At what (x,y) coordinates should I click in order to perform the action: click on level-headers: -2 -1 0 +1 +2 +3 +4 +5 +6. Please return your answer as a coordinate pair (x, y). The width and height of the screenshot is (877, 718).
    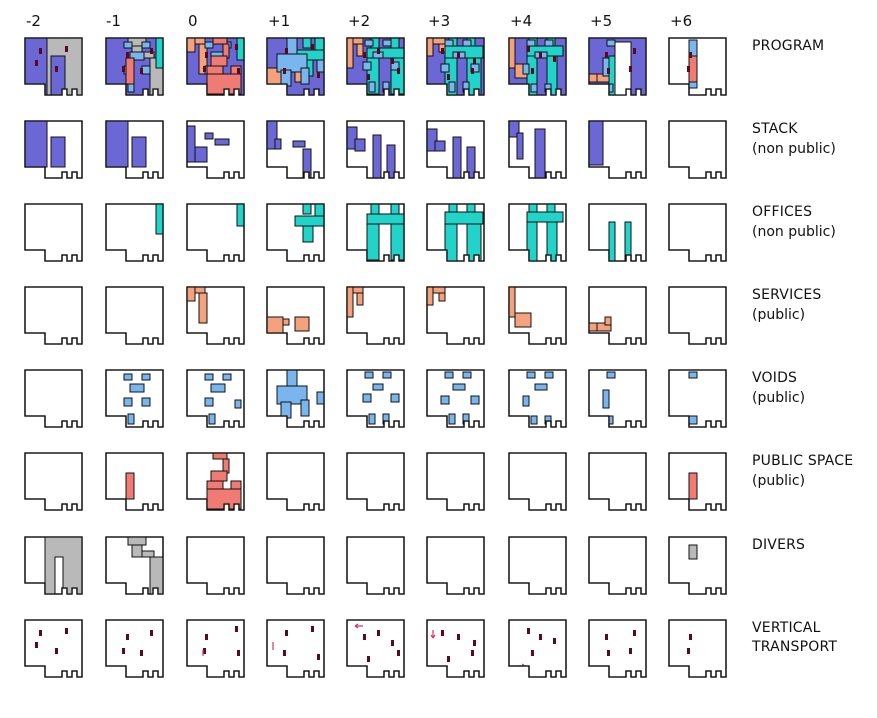
    Looking at the image, I should click on (359, 21).